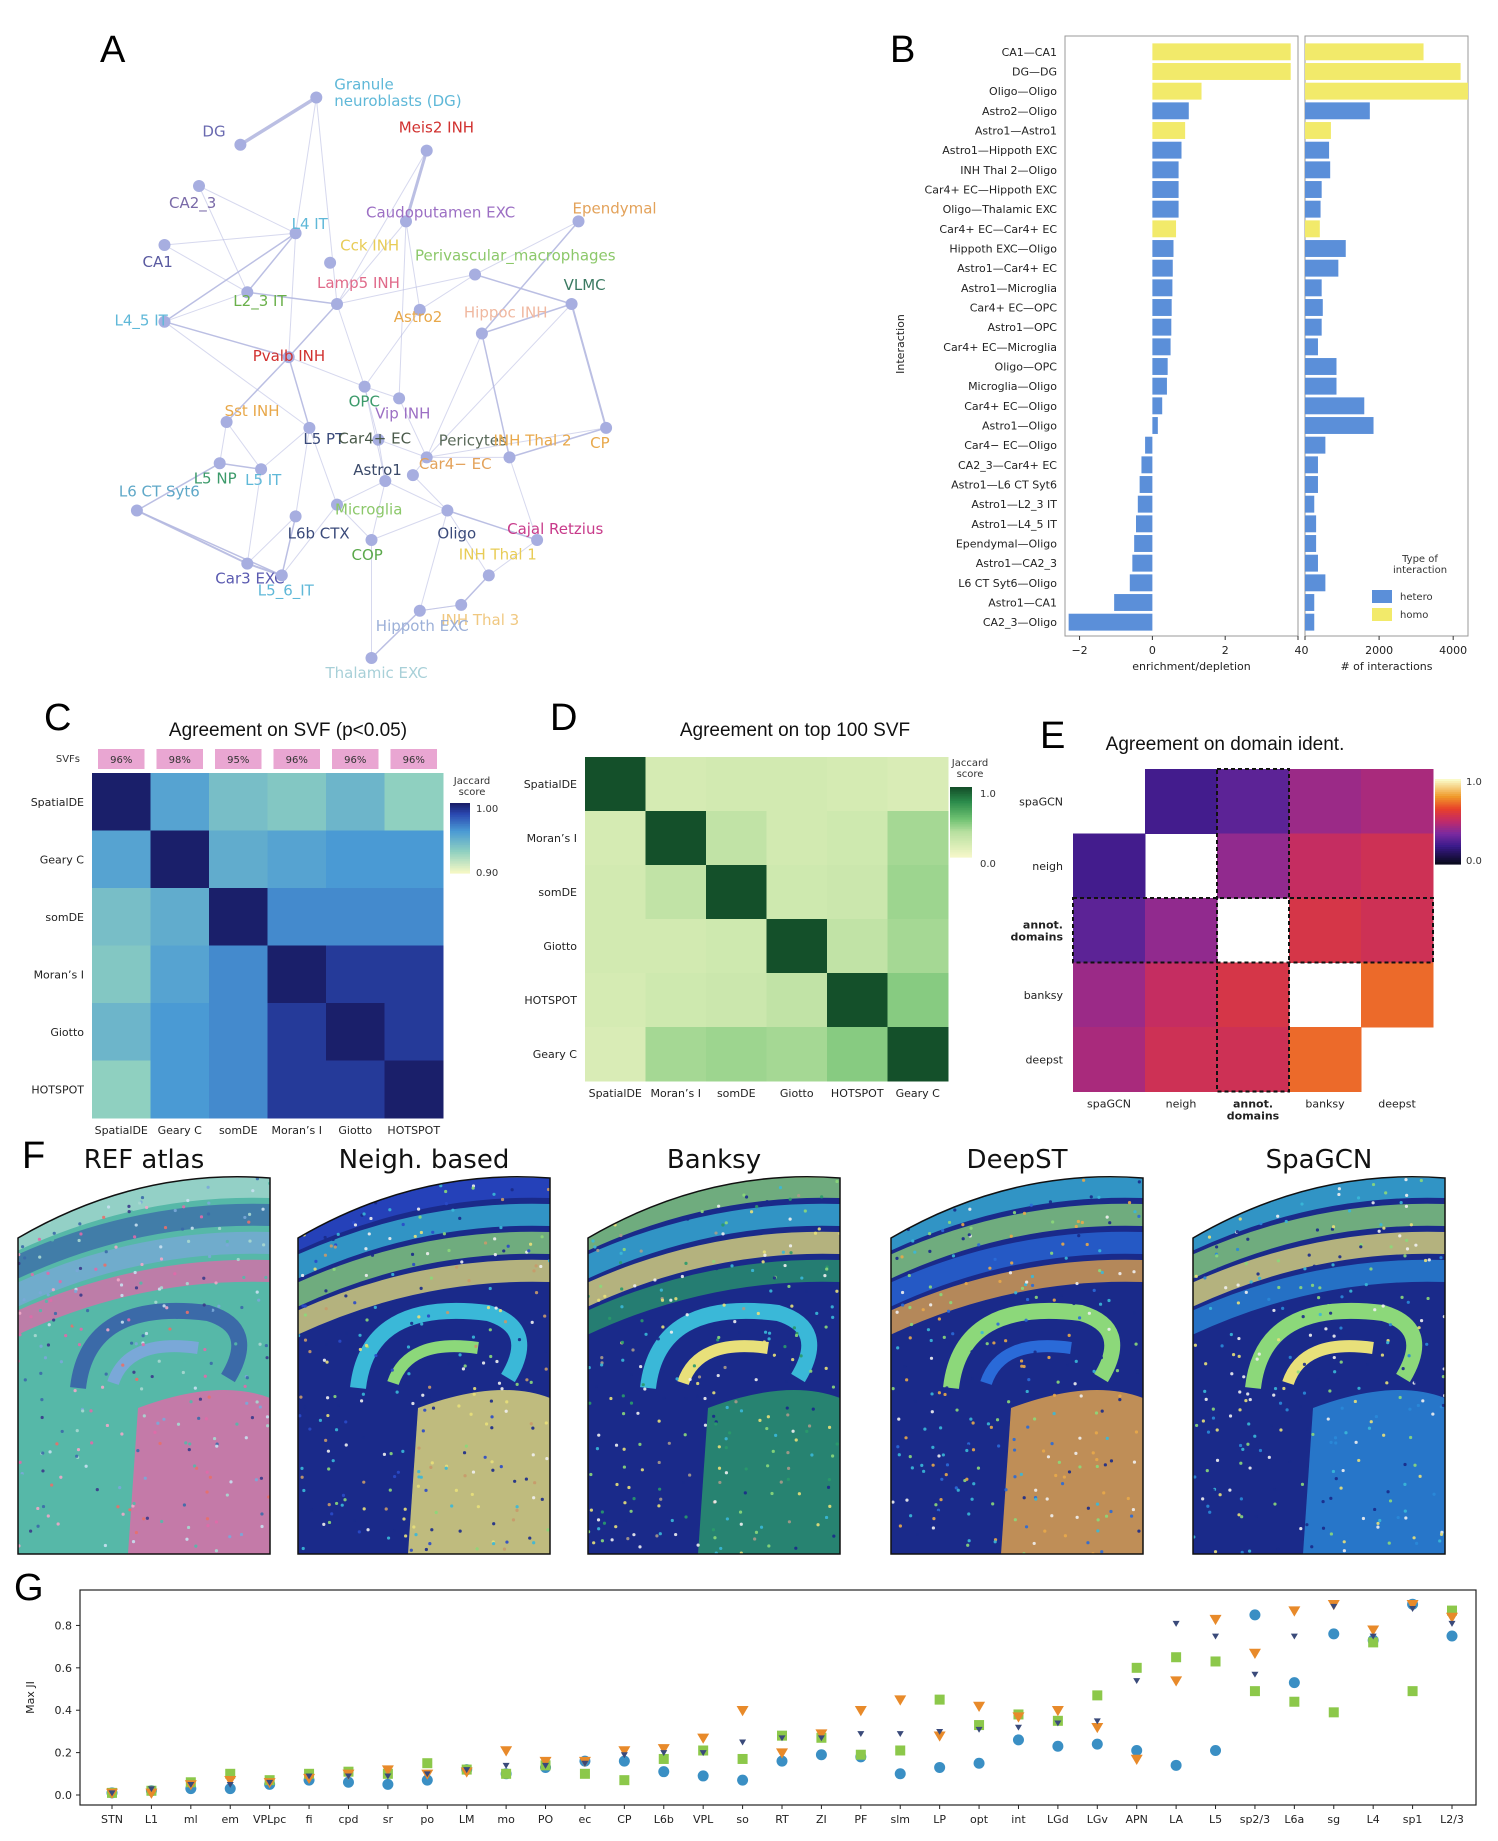 The width and height of the screenshot is (1498, 1841). Describe the element at coordinates (252, 411) in the screenshot. I see `network-node-label: Sst INH` at that location.